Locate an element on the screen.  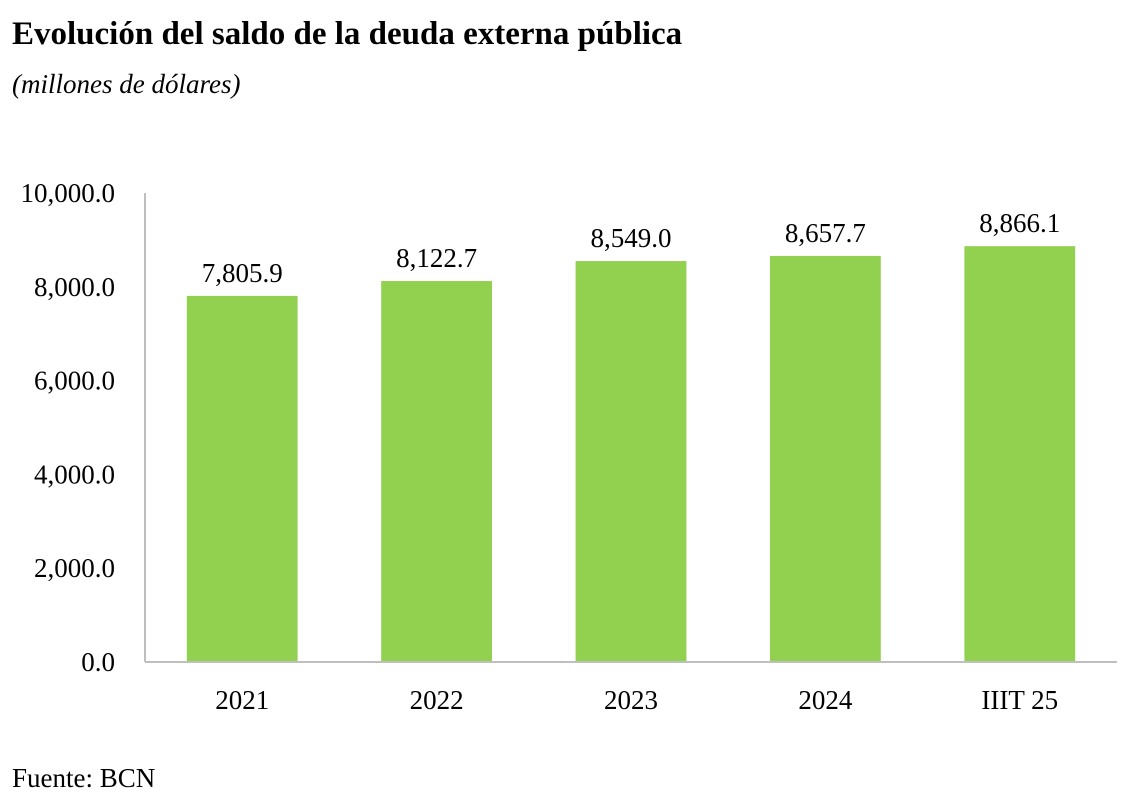
chart-subtitle: (millones de dólares) is located at coordinates (126, 84).